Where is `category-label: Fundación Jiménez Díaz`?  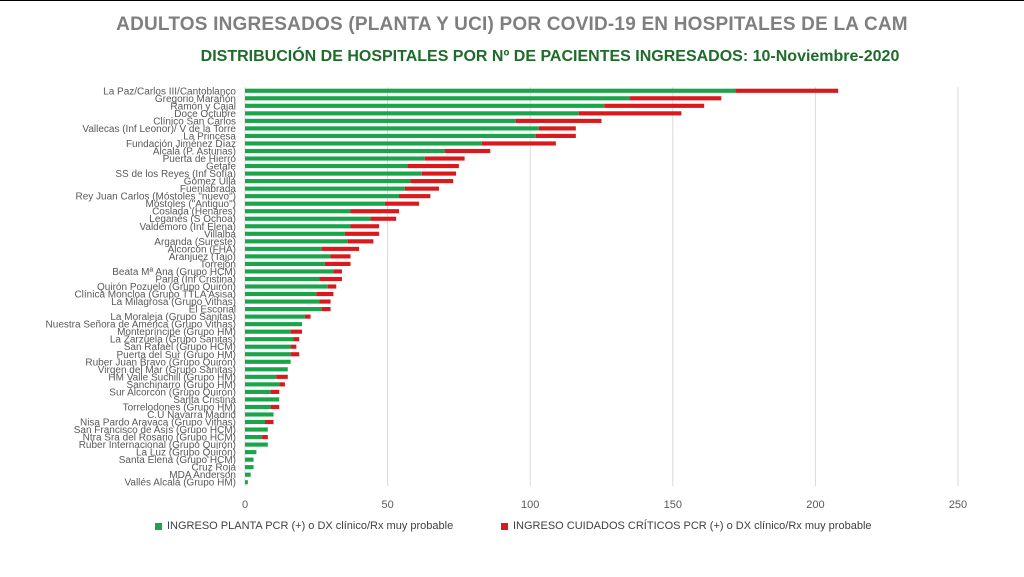 category-label: Fundación Jiménez Díaz is located at coordinates (181, 144).